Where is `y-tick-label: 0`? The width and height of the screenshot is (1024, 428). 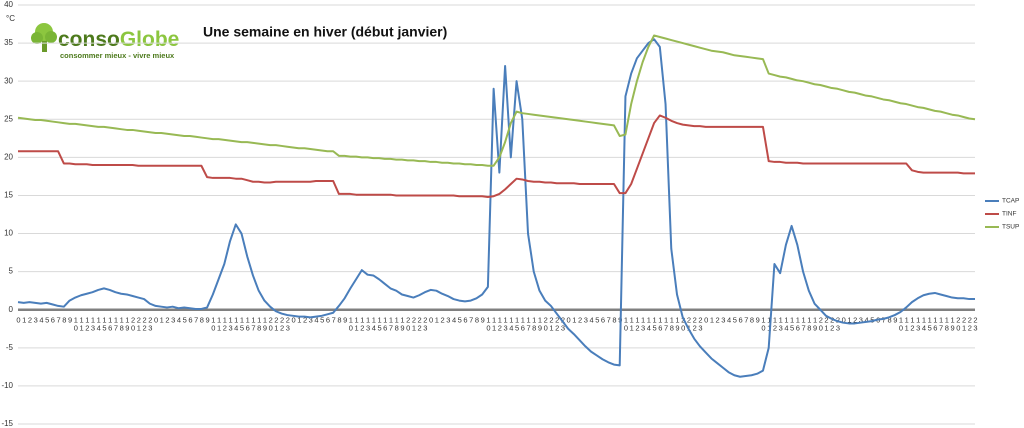 y-tick-label: 0 is located at coordinates (11, 309).